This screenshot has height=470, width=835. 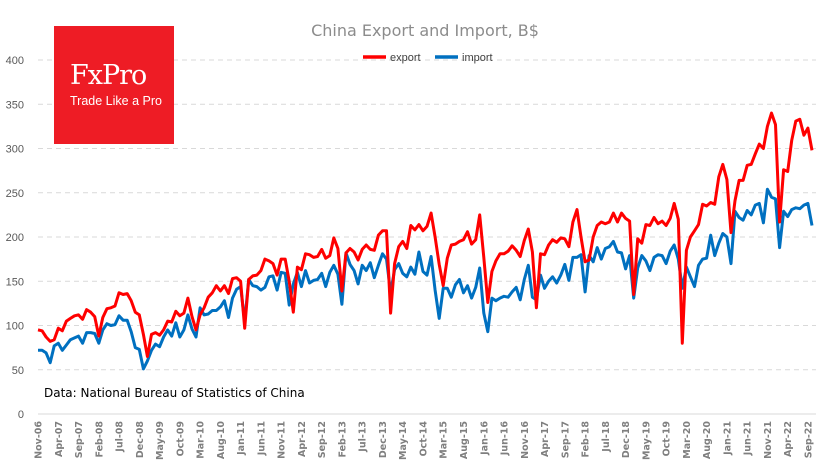 What do you see at coordinates (59, 439) in the screenshot?
I see `x-tick-label: Apr-07` at bounding box center [59, 439].